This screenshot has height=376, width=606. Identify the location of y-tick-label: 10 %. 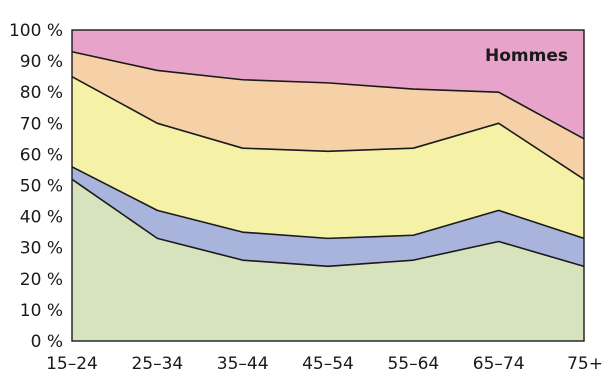
(41, 311).